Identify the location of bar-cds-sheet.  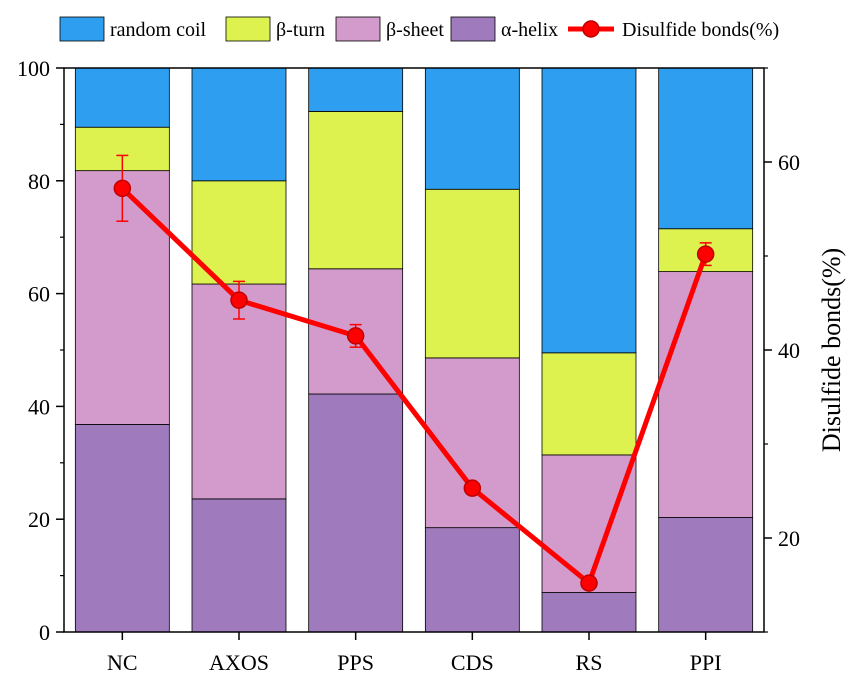
(472, 443).